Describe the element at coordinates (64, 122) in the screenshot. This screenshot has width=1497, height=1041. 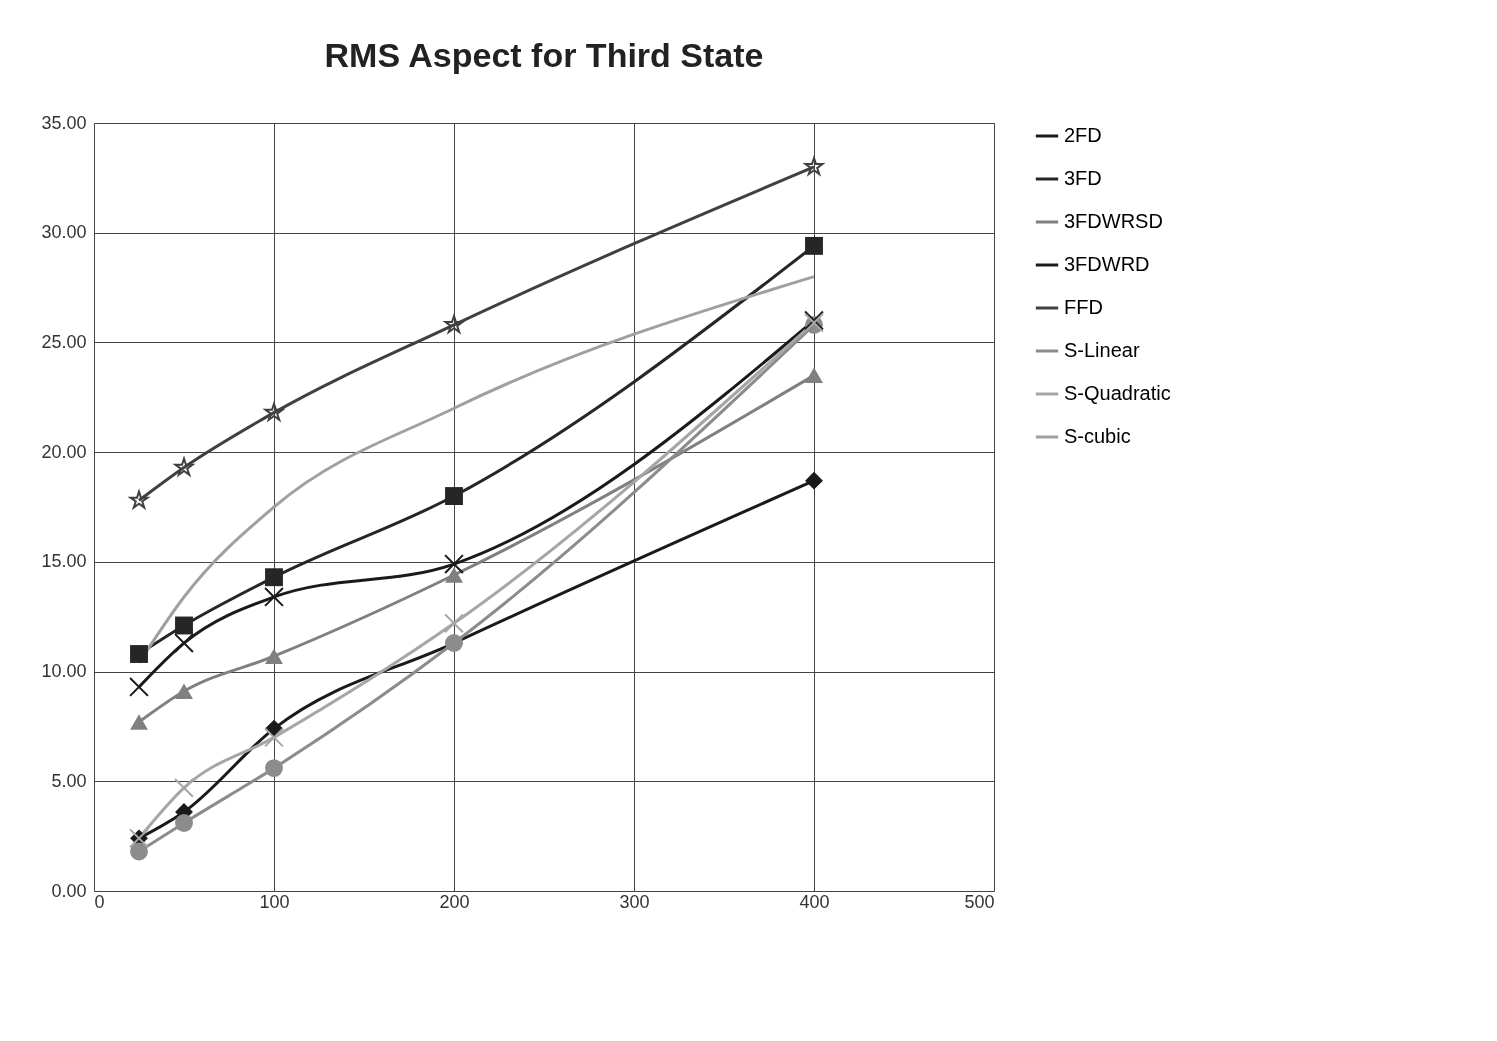
I see `y-tick-label: 35.00` at that location.